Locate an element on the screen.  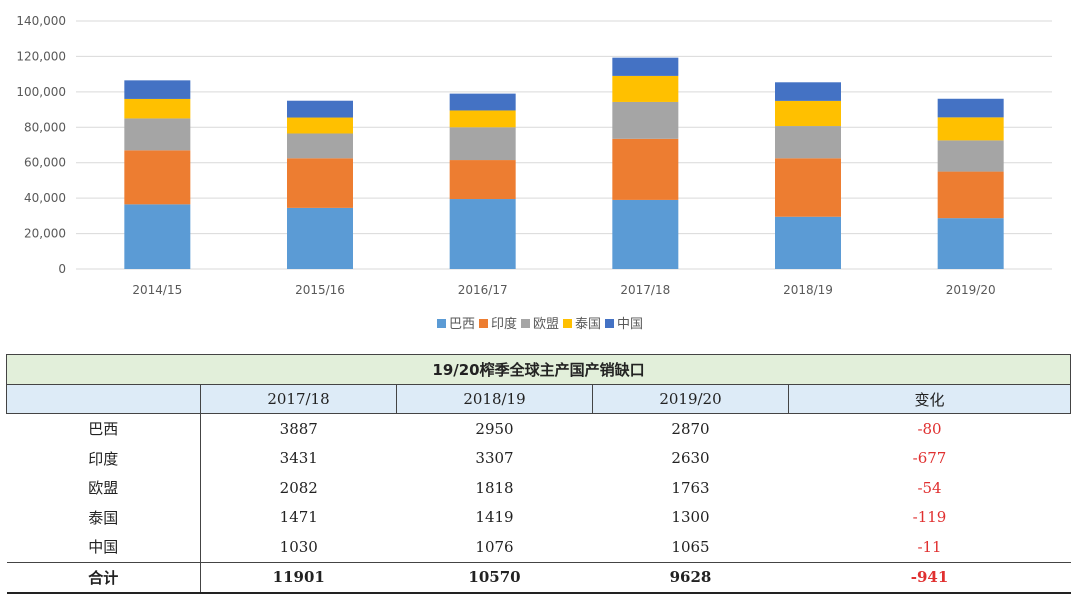
table-cell: 10570 is located at coordinates (494, 577).